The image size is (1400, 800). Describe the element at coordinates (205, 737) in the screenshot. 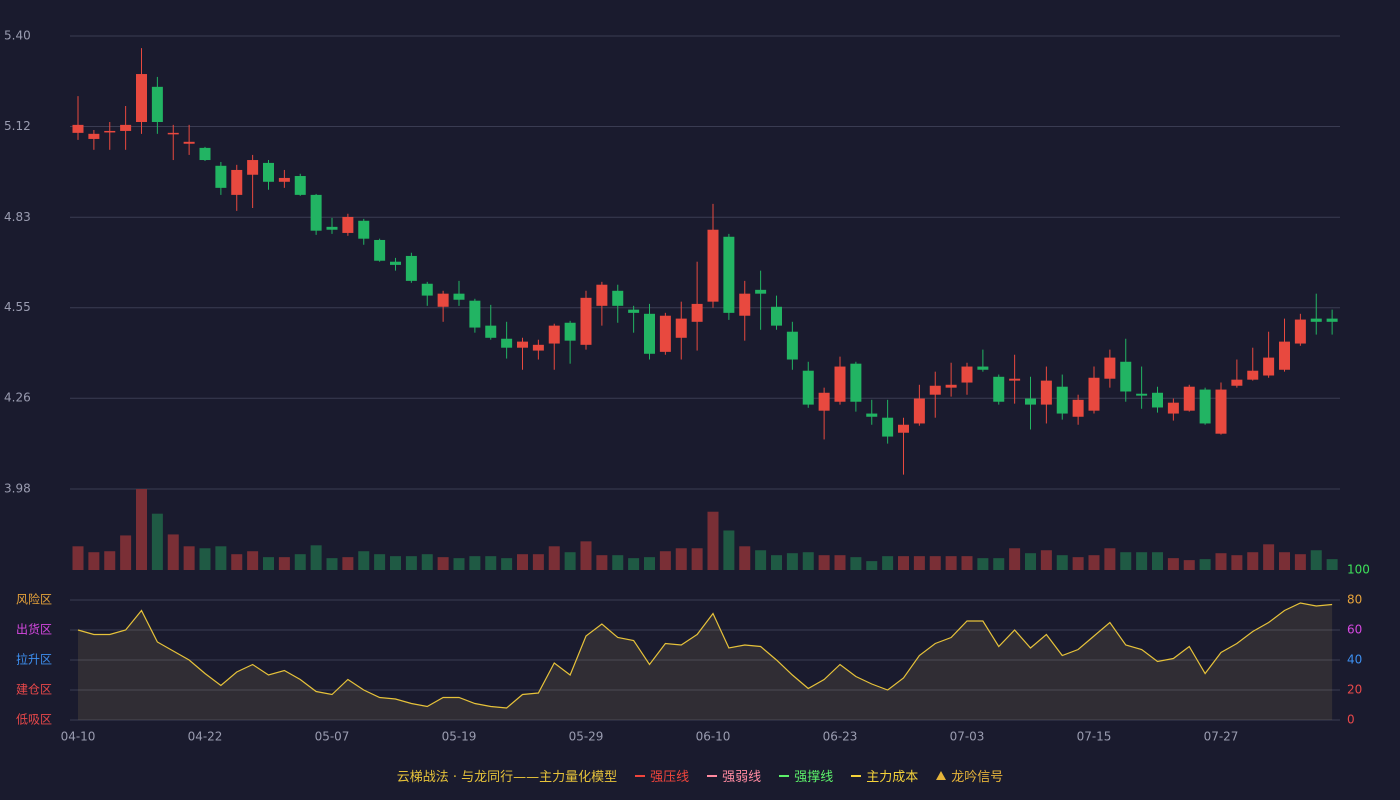

I see `x-tick-label: 04-22` at that location.